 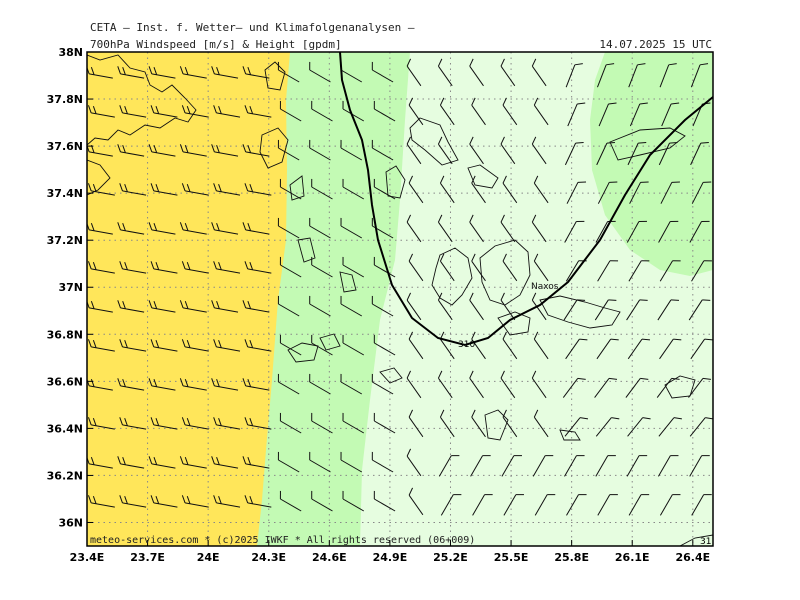 What do you see at coordinates (70, 522) in the screenshot?
I see `lat-tick-label: 36N` at bounding box center [70, 522].